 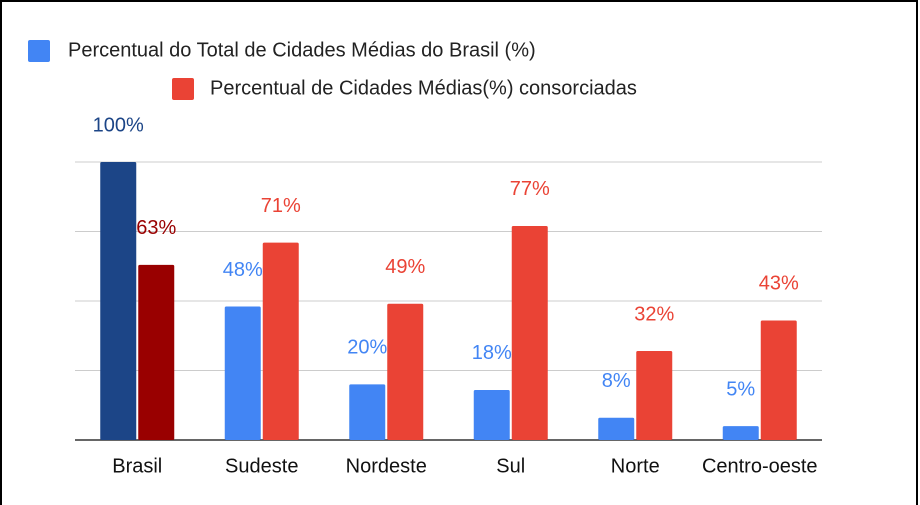 What do you see at coordinates (261, 466) in the screenshot?
I see `x-tick-label: Sudeste` at bounding box center [261, 466].